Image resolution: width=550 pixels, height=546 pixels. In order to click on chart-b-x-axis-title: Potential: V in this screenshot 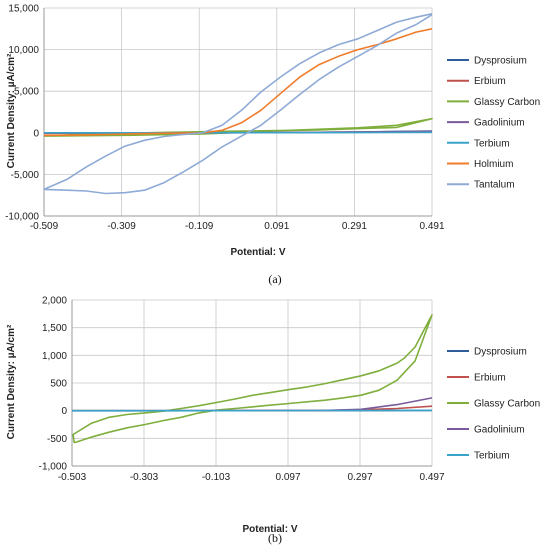, I will do `click(269, 529)`.